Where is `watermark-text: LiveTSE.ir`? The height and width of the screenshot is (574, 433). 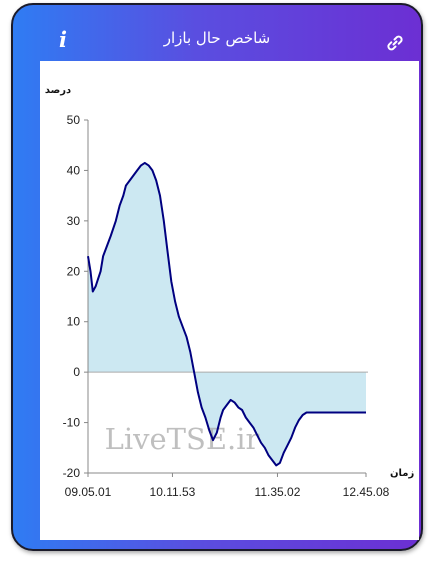 watermark-text: LiveTSE.ir is located at coordinates (182, 439).